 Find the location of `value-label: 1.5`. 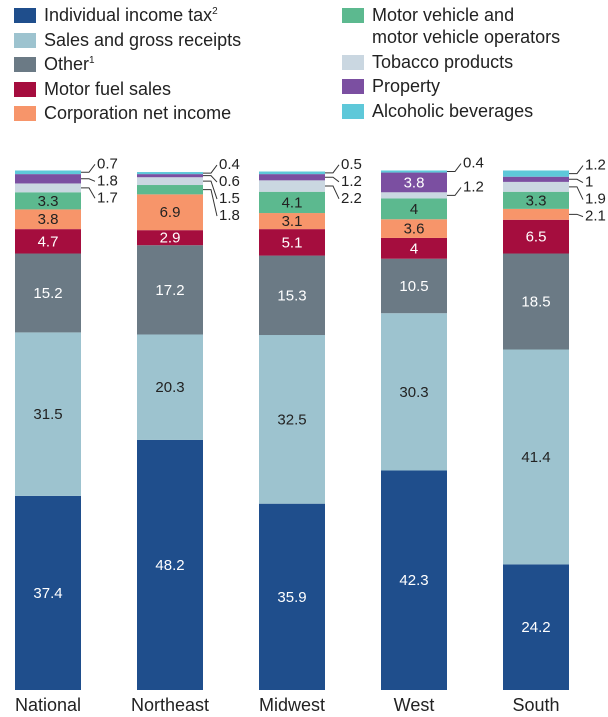

value-label: 1.5 is located at coordinates (229, 198).